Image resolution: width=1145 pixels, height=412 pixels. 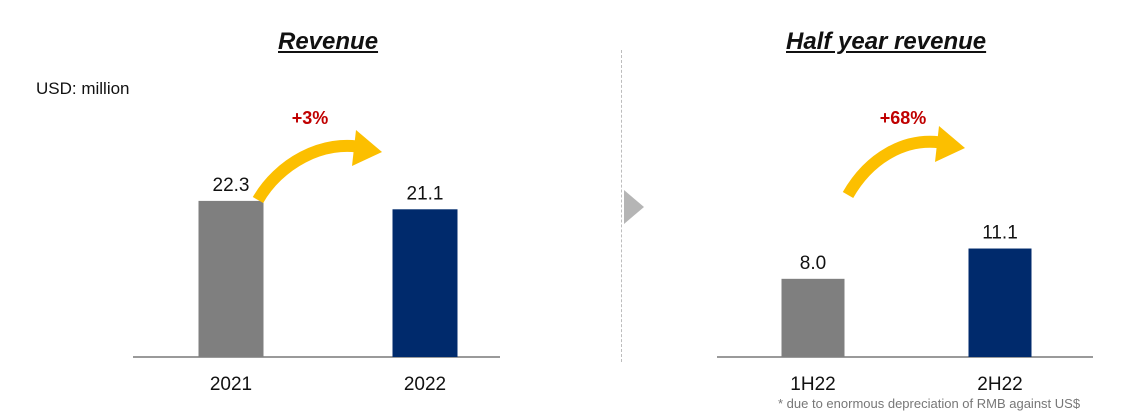 What do you see at coordinates (813, 317) in the screenshot?
I see `bar-1H22` at bounding box center [813, 317].